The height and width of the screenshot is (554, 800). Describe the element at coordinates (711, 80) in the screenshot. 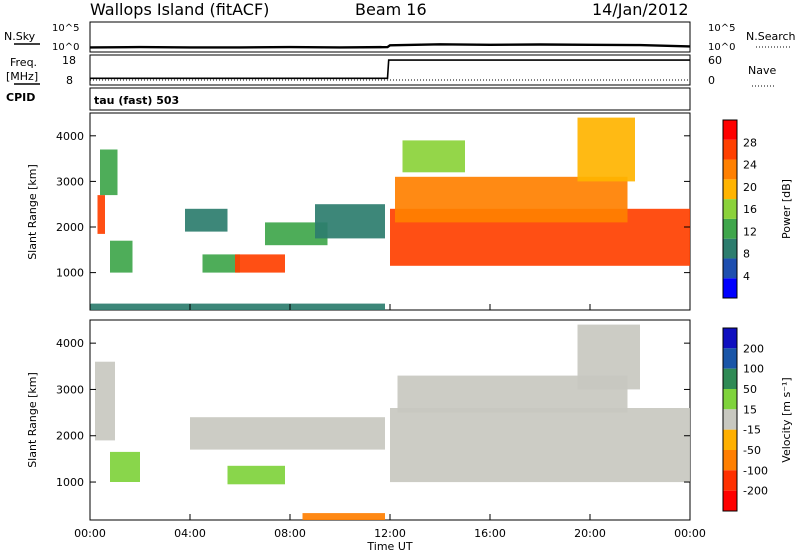

I see `nave-tick-bottom: 0` at that location.